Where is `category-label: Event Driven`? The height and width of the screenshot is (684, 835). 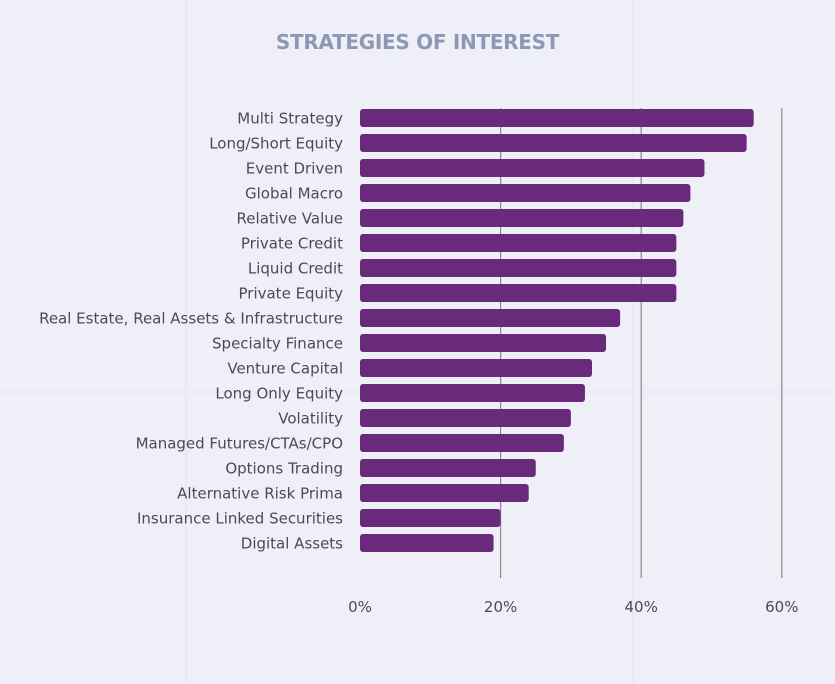 category-label: Event Driven is located at coordinates (294, 169).